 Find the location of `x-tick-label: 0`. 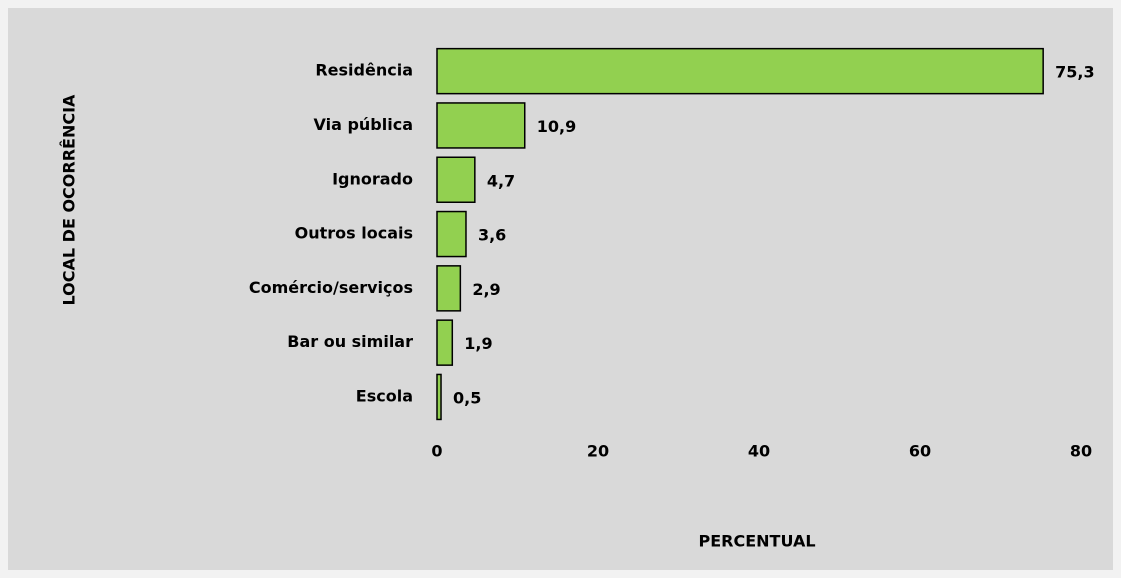

x-tick-label: 0 is located at coordinates (436, 451).